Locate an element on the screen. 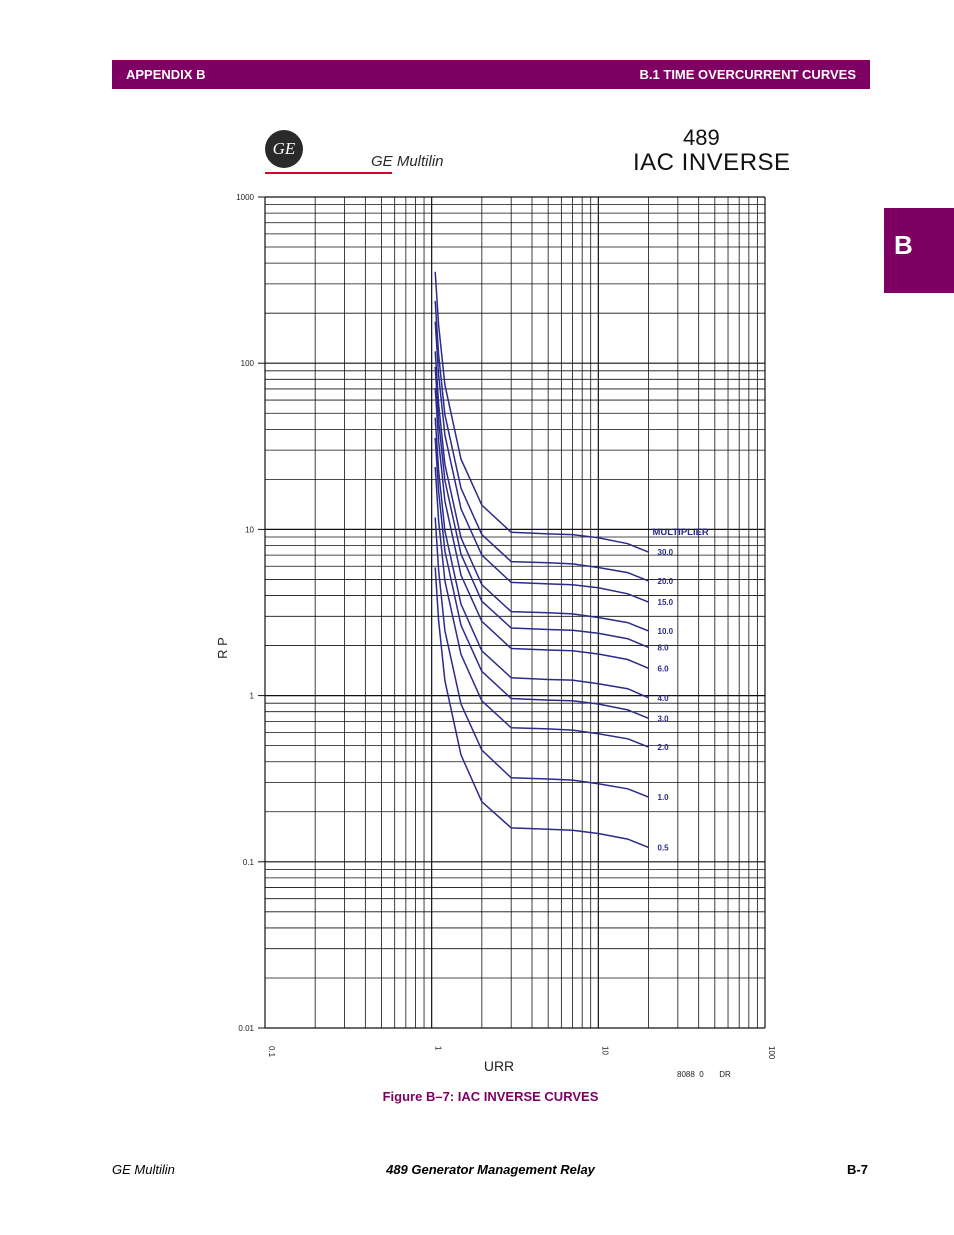 The height and width of the screenshot is (1235, 954). curve-label: 1.0 is located at coordinates (664, 797).